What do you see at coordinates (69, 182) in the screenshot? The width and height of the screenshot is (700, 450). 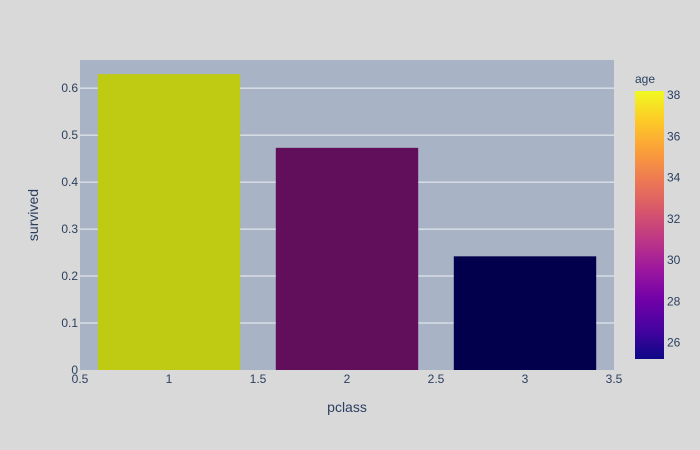 I see `y-tick-label: 0.4` at bounding box center [69, 182].